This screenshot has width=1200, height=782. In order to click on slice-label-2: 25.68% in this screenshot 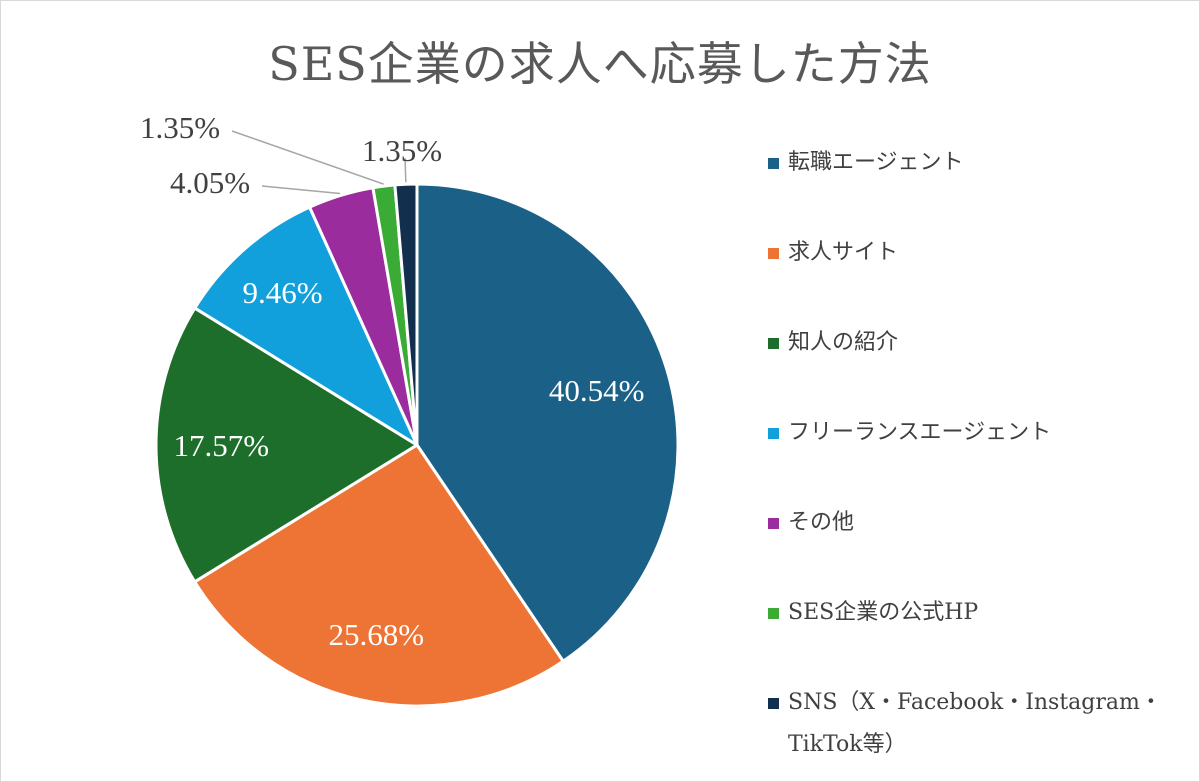, I will do `click(377, 634)`.